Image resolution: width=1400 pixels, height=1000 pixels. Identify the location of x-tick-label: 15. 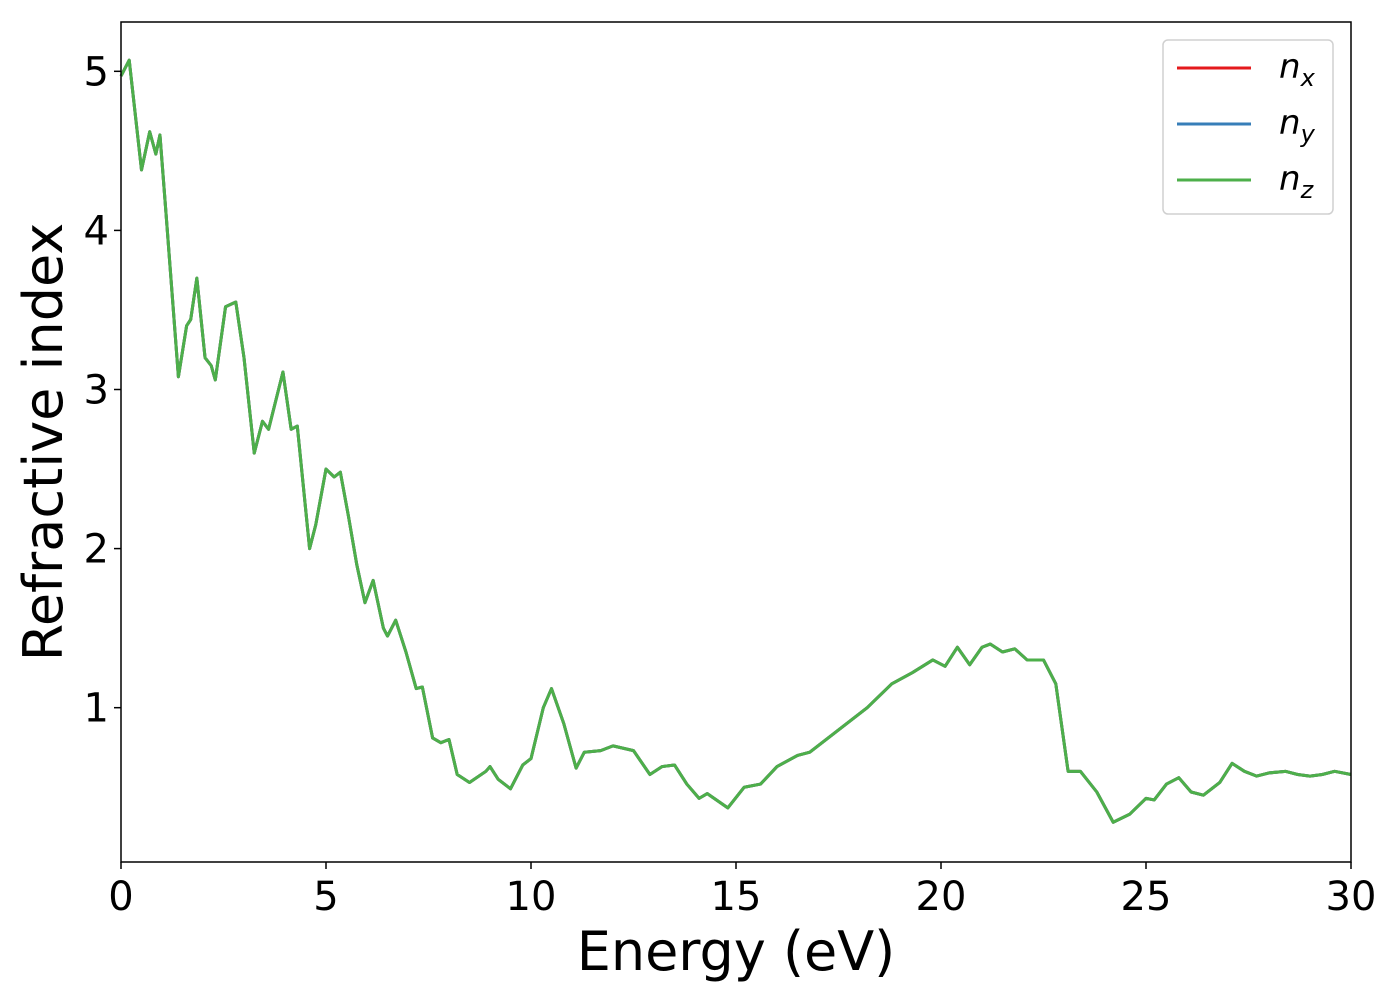
(736, 897).